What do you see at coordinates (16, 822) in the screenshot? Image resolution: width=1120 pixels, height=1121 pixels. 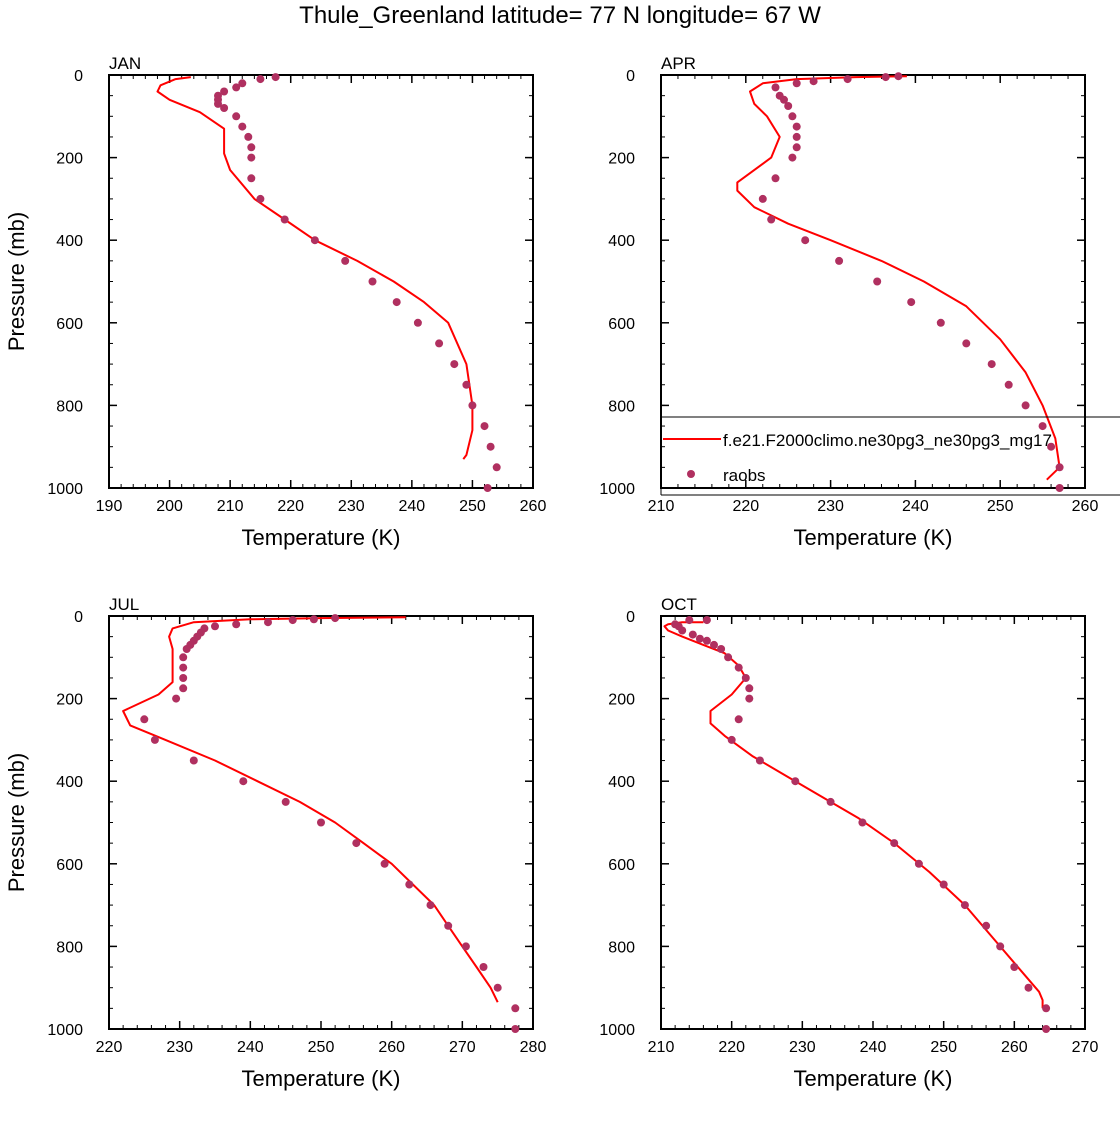 I see `y-axis-label-jul: Pressure (mb)` at bounding box center [16, 822].